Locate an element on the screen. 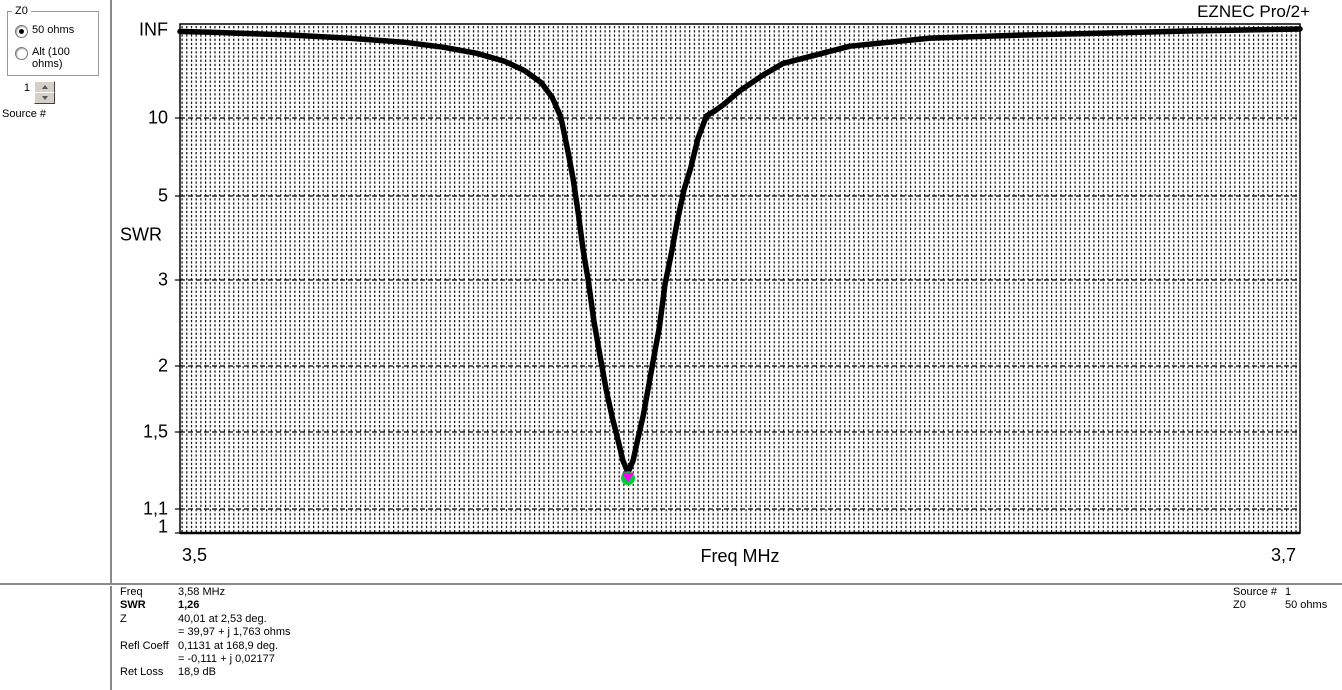  radio-alt-100-ohms-label: Alt (100 ohms) is located at coordinates (51, 58).